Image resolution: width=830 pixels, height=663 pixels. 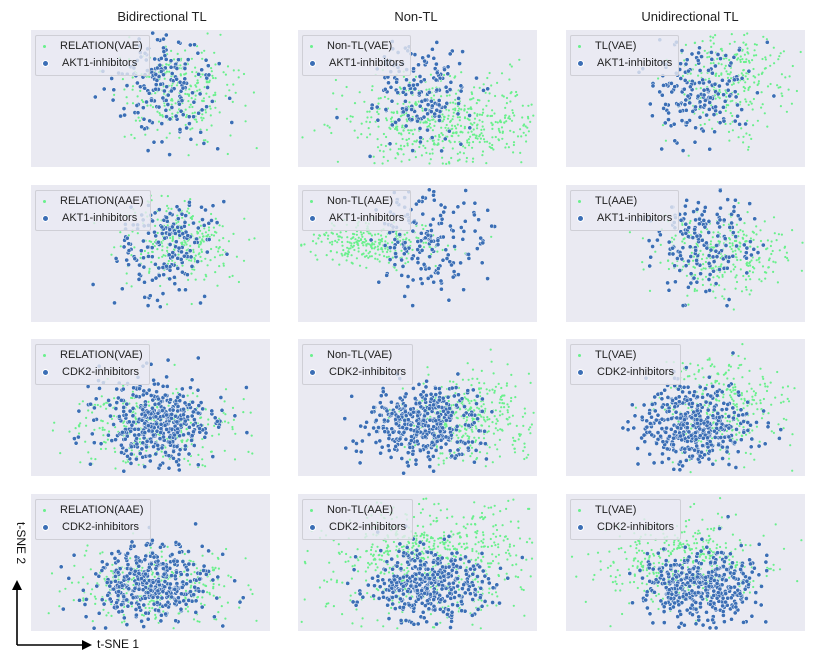 I want to click on legend: TL(VAE) AKT1-inhibitors, so click(x=625, y=55).